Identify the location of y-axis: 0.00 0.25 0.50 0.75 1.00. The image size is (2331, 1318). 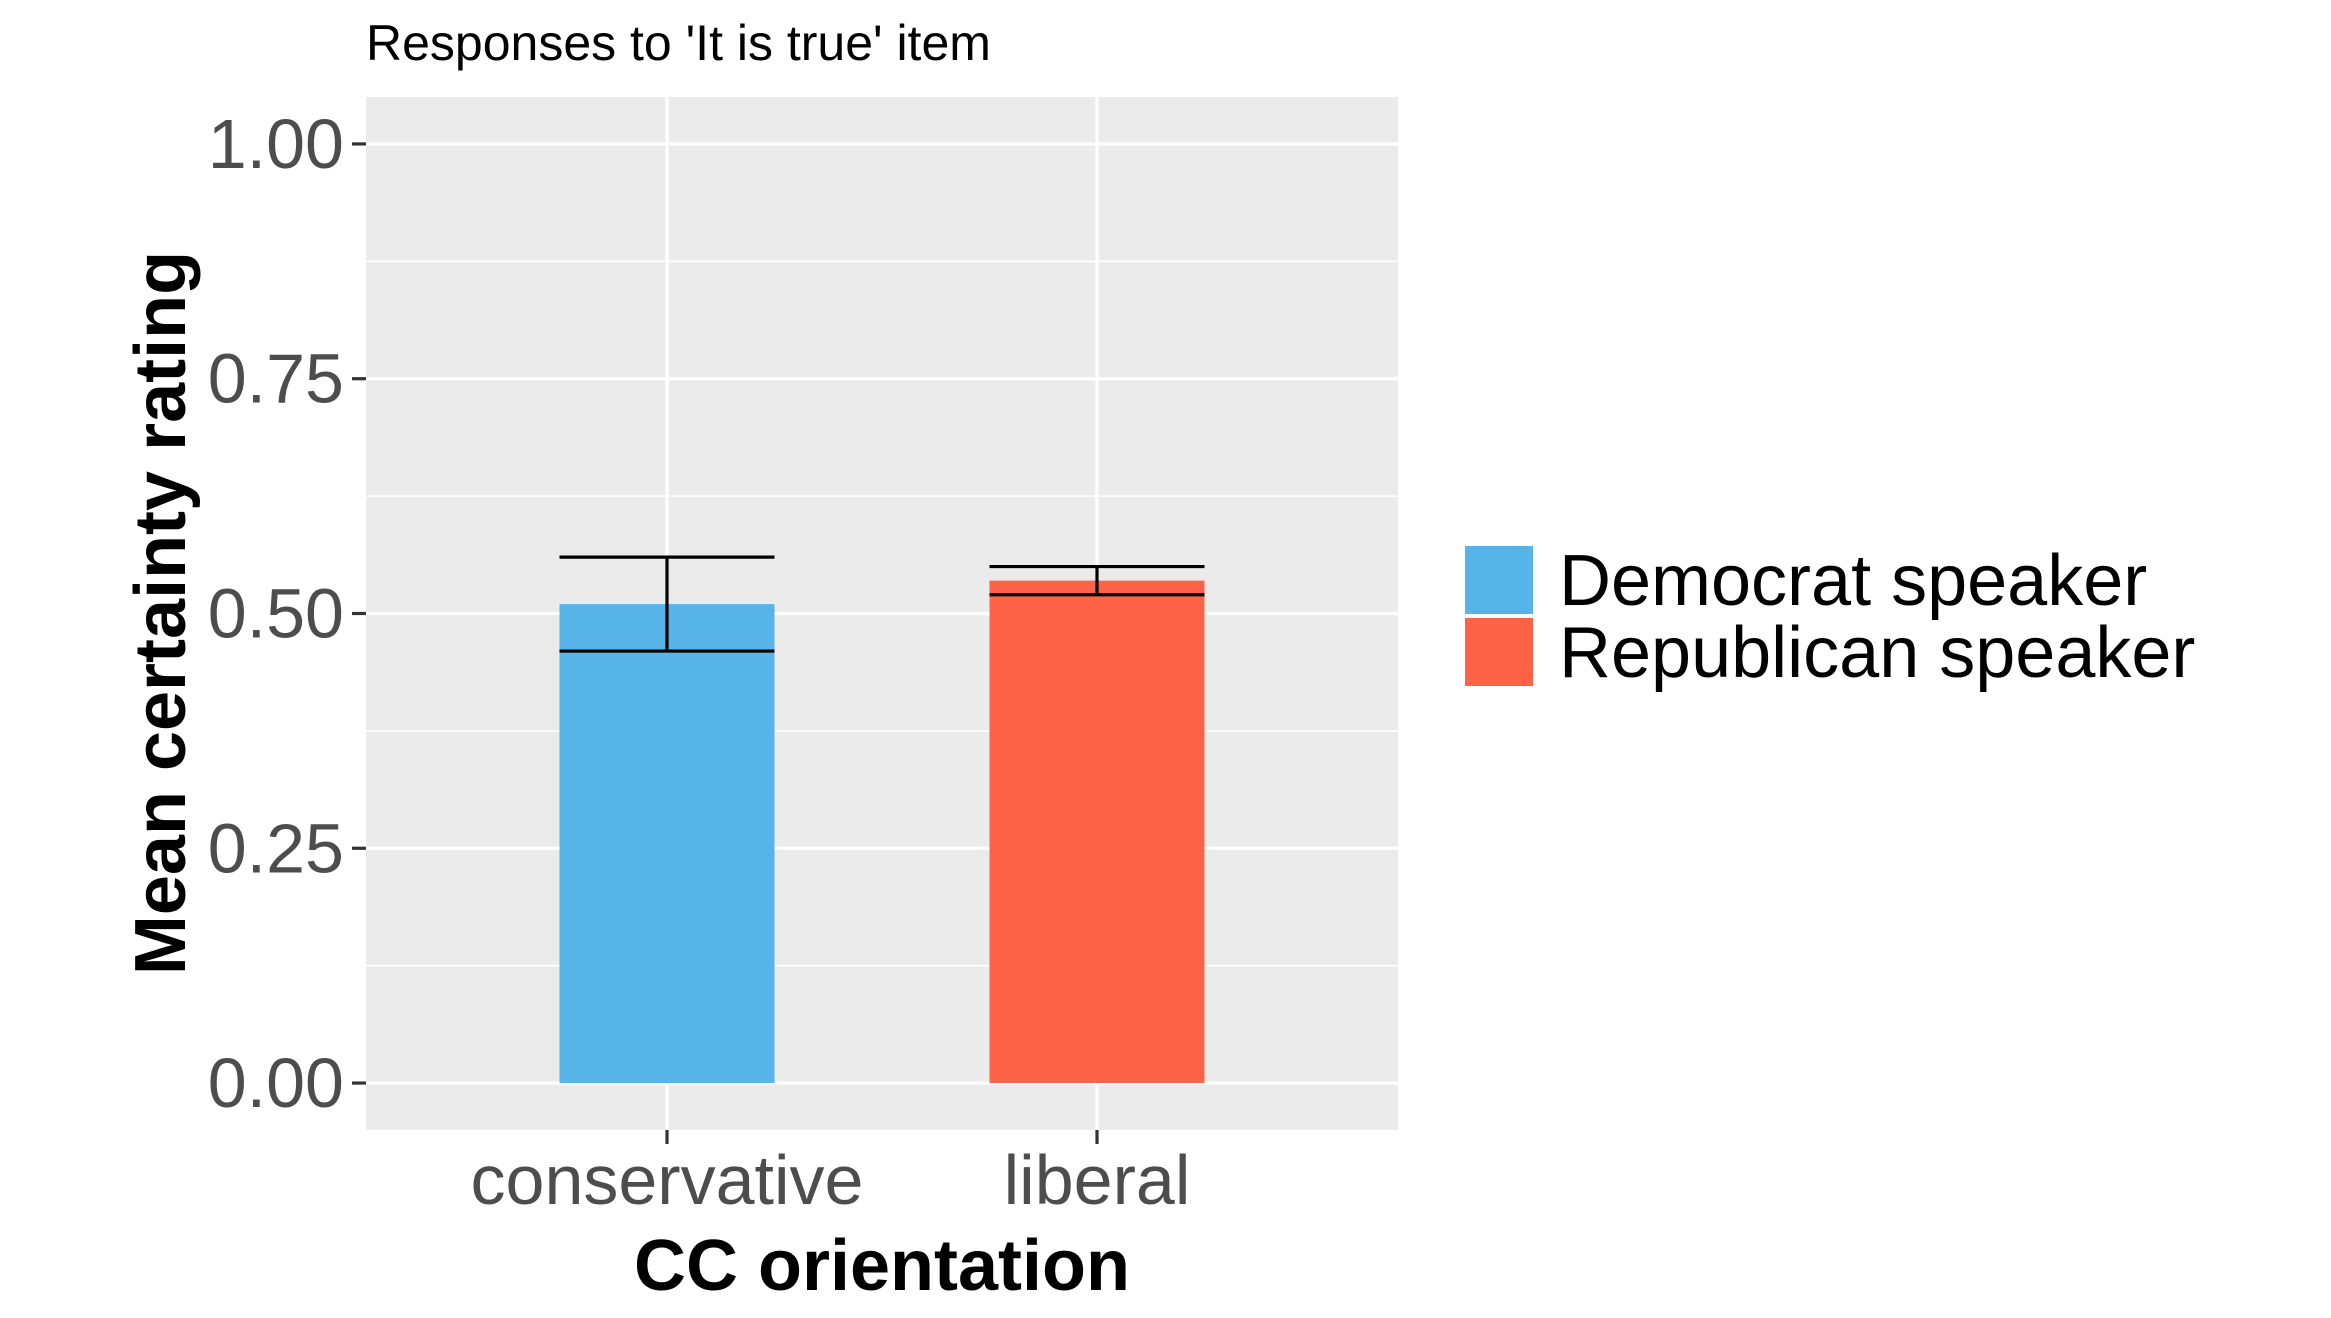
(287, 613).